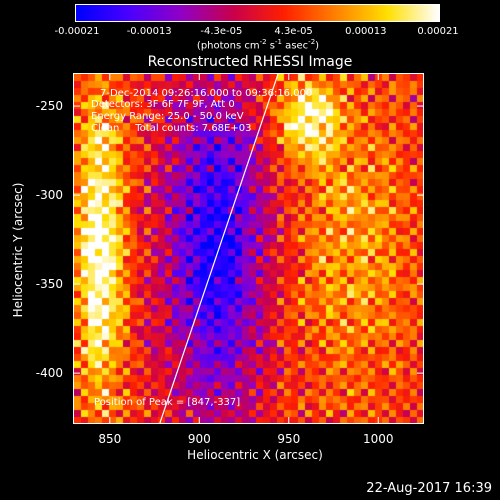  What do you see at coordinates (149, 31) in the screenshot?
I see `colorbar-tick-label: -0.00013` at bounding box center [149, 31].